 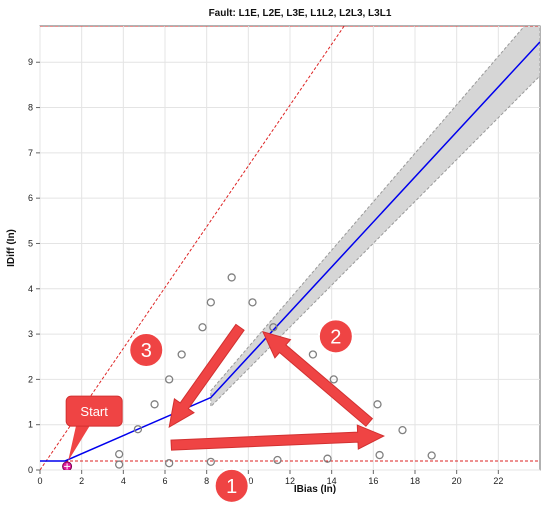 I want to click on x-tick-label: 12, so click(x=290, y=481).